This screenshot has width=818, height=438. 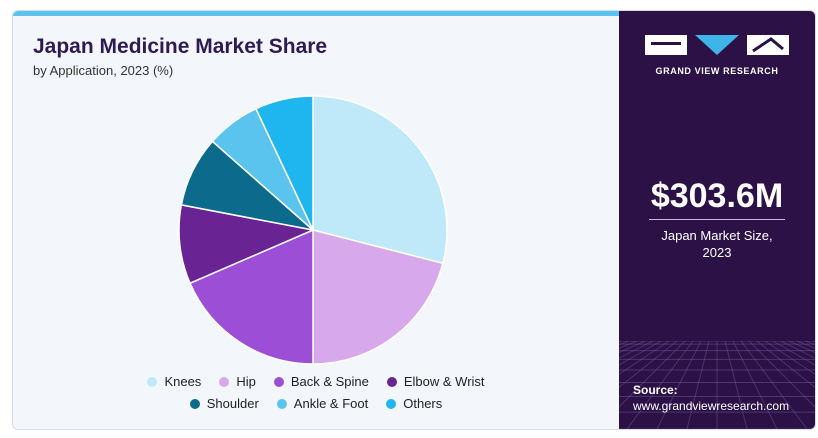 I want to click on legend-item: Hip, so click(x=237, y=381).